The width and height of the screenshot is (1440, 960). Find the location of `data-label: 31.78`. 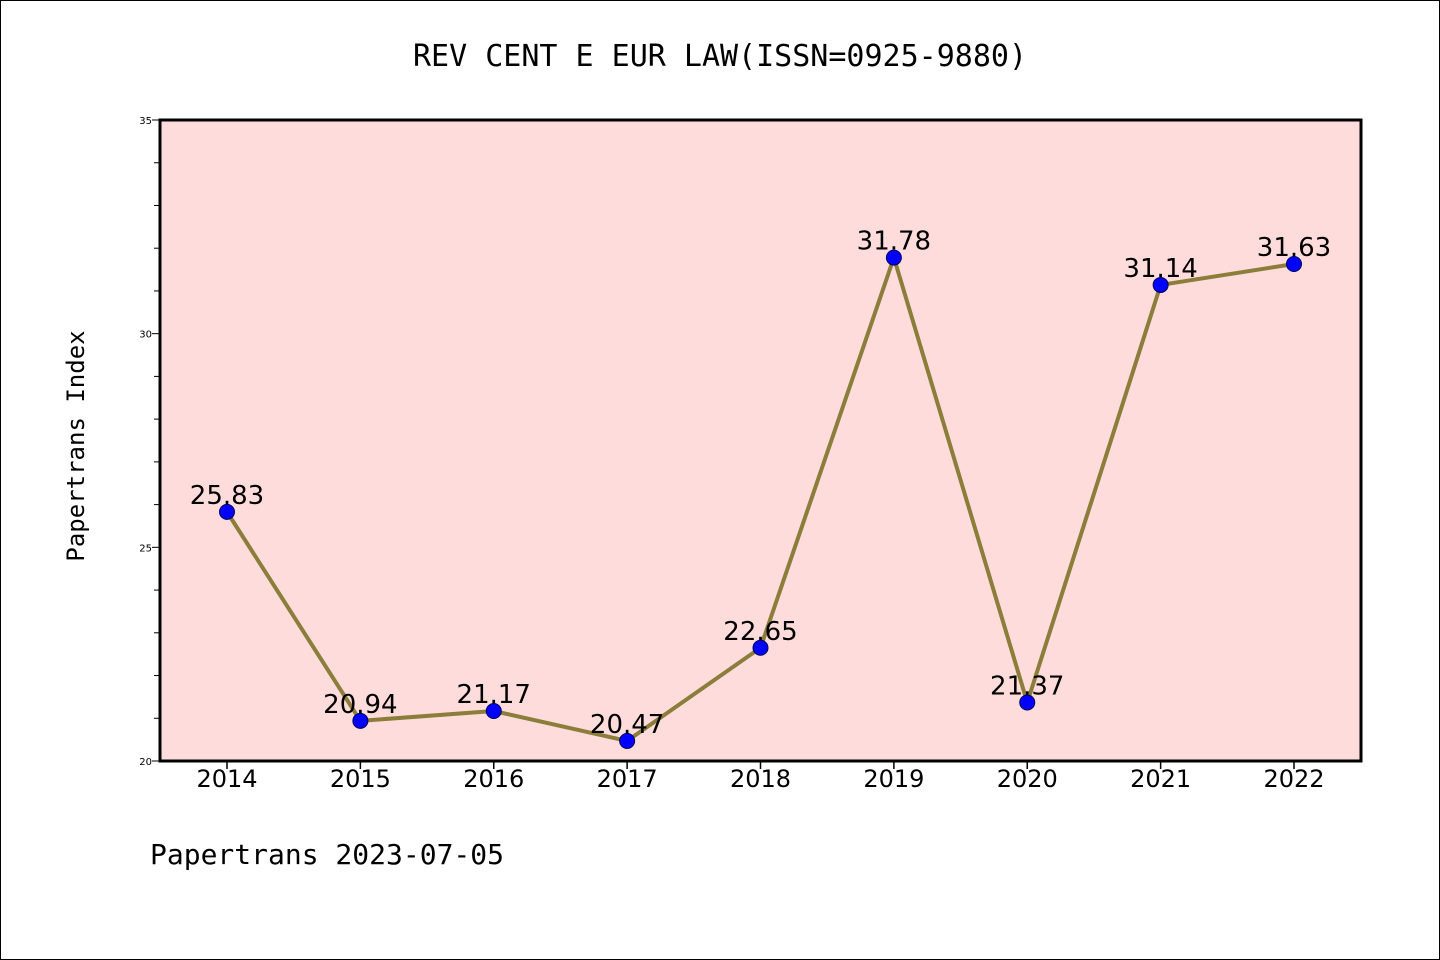

data-label: 31.78 is located at coordinates (894, 242).